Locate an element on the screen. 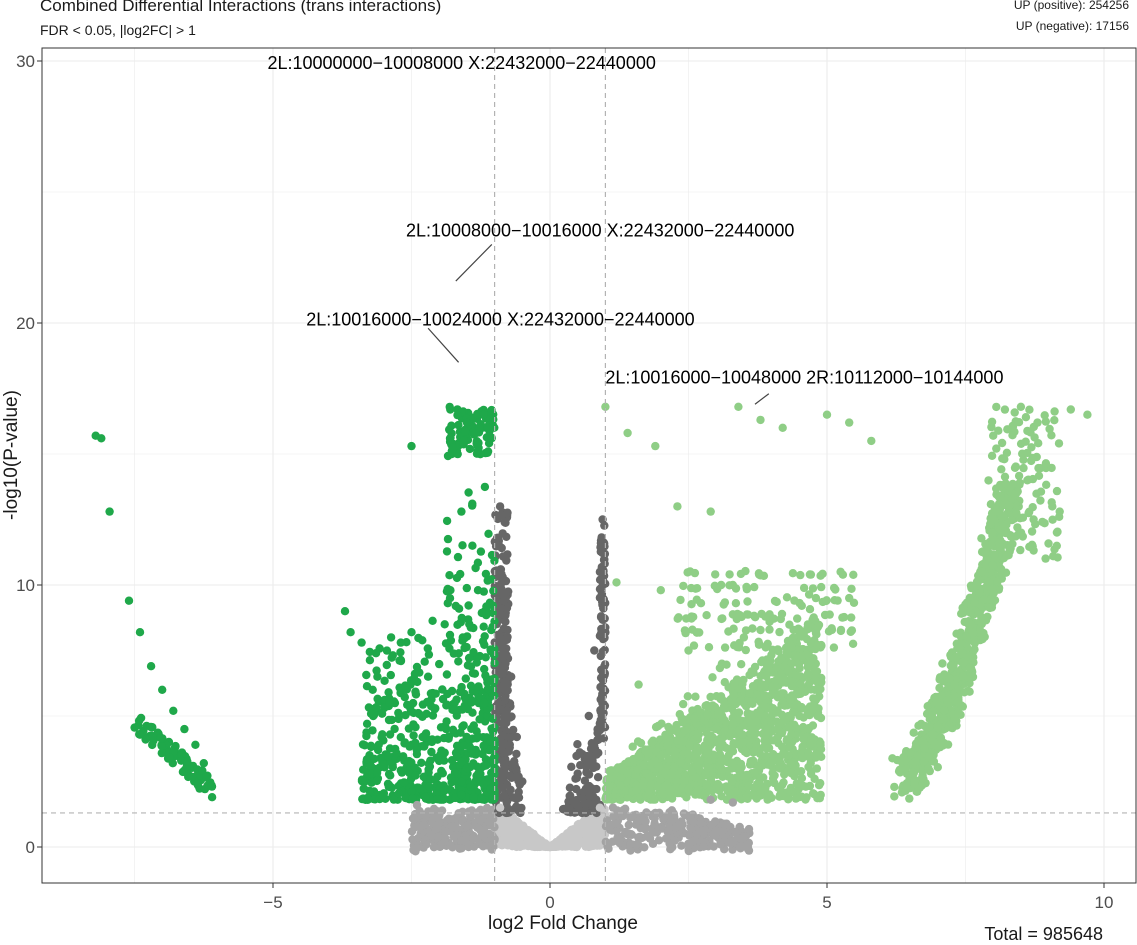 Image resolution: width=1137 pixels, height=945 pixels. point-nonsig is located at coordinates (499, 832).